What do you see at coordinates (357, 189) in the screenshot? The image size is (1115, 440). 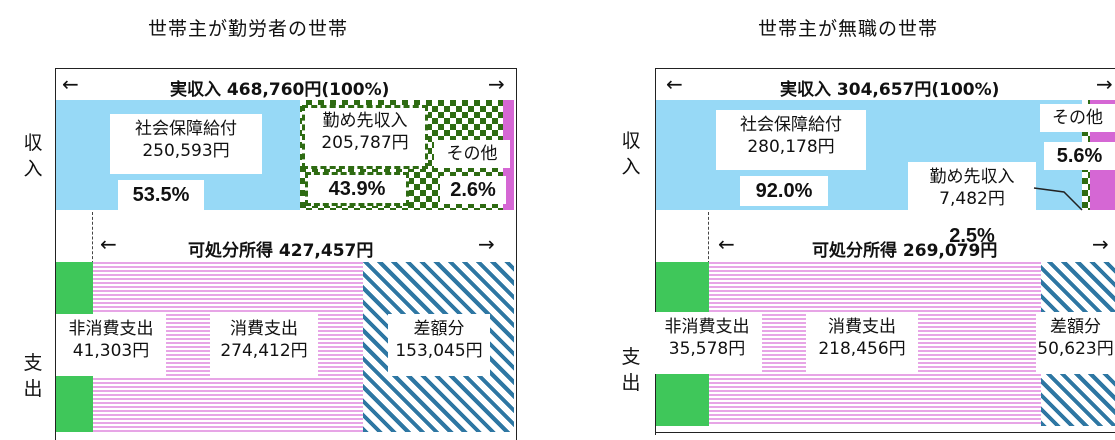 I see `left-work-pct: 43.9%` at bounding box center [357, 189].